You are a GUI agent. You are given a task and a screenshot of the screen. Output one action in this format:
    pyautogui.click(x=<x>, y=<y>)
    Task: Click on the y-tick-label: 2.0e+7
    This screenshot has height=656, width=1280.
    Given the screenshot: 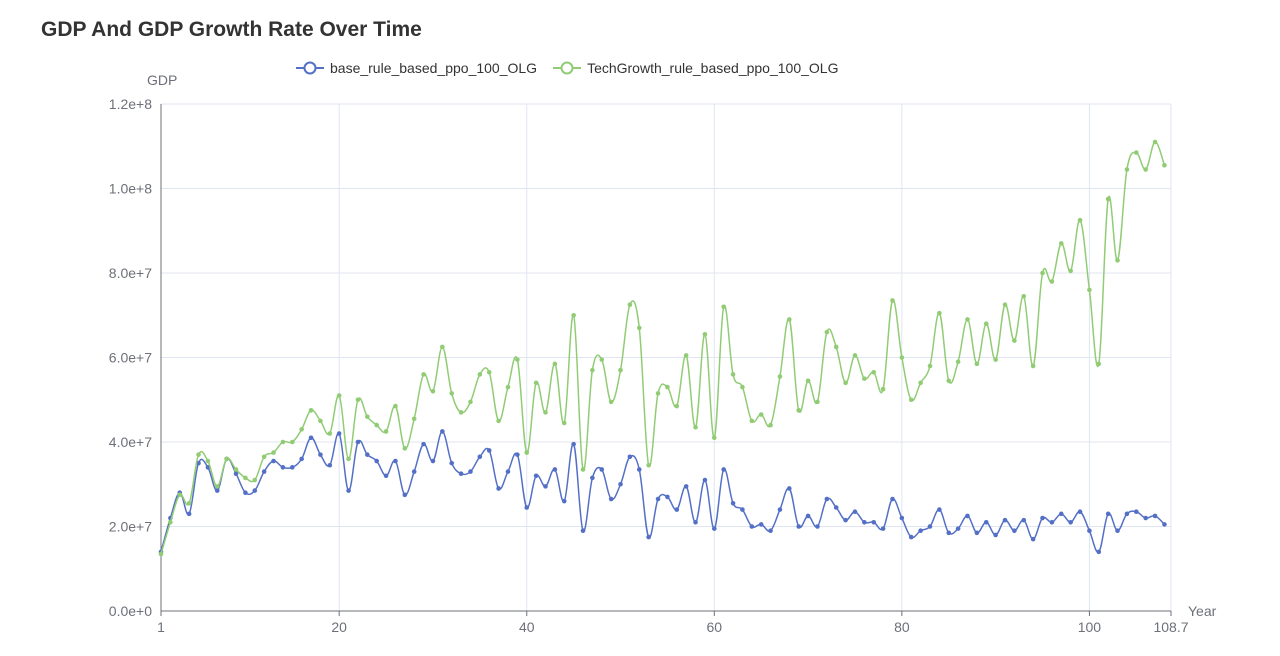 What is the action you would take?
    pyautogui.click(x=130, y=527)
    